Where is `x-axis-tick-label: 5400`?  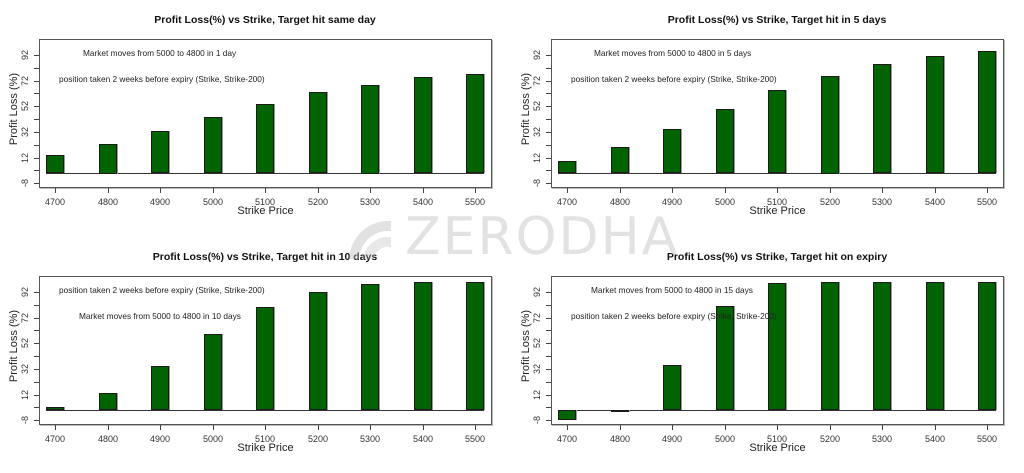
x-axis-tick-label: 5400 is located at coordinates (935, 439).